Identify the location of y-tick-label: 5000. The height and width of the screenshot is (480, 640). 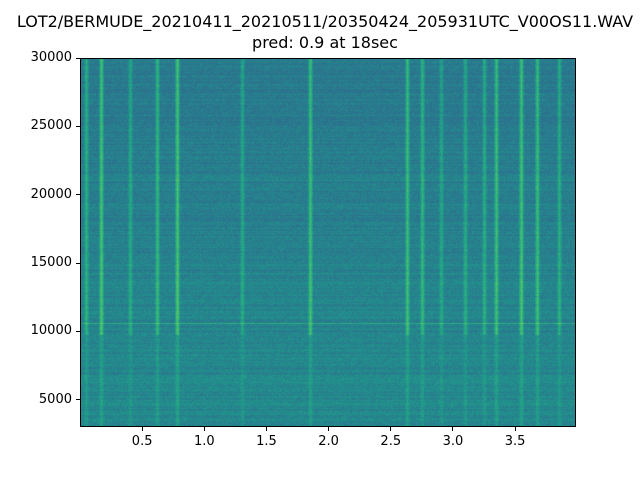
(55, 399).